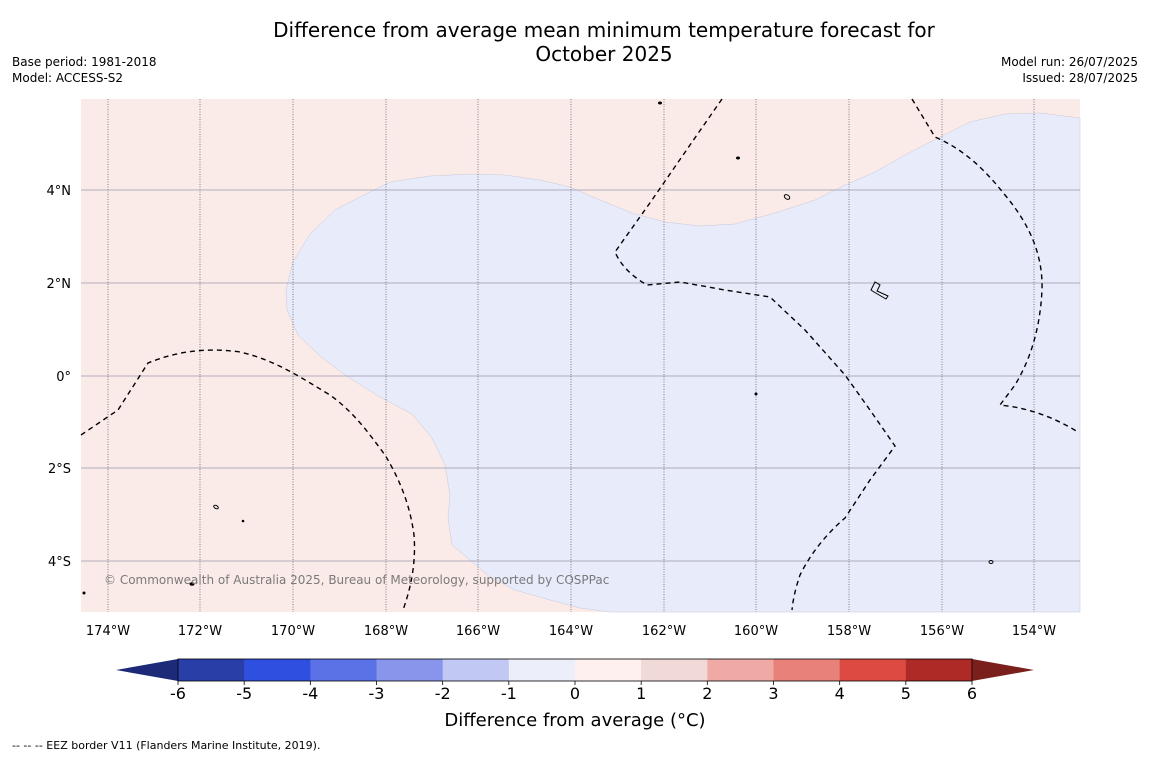 This screenshot has width=1150, height=758. Describe the element at coordinates (773, 692) in the screenshot. I see `colorbar-tick-label: 3` at that location.